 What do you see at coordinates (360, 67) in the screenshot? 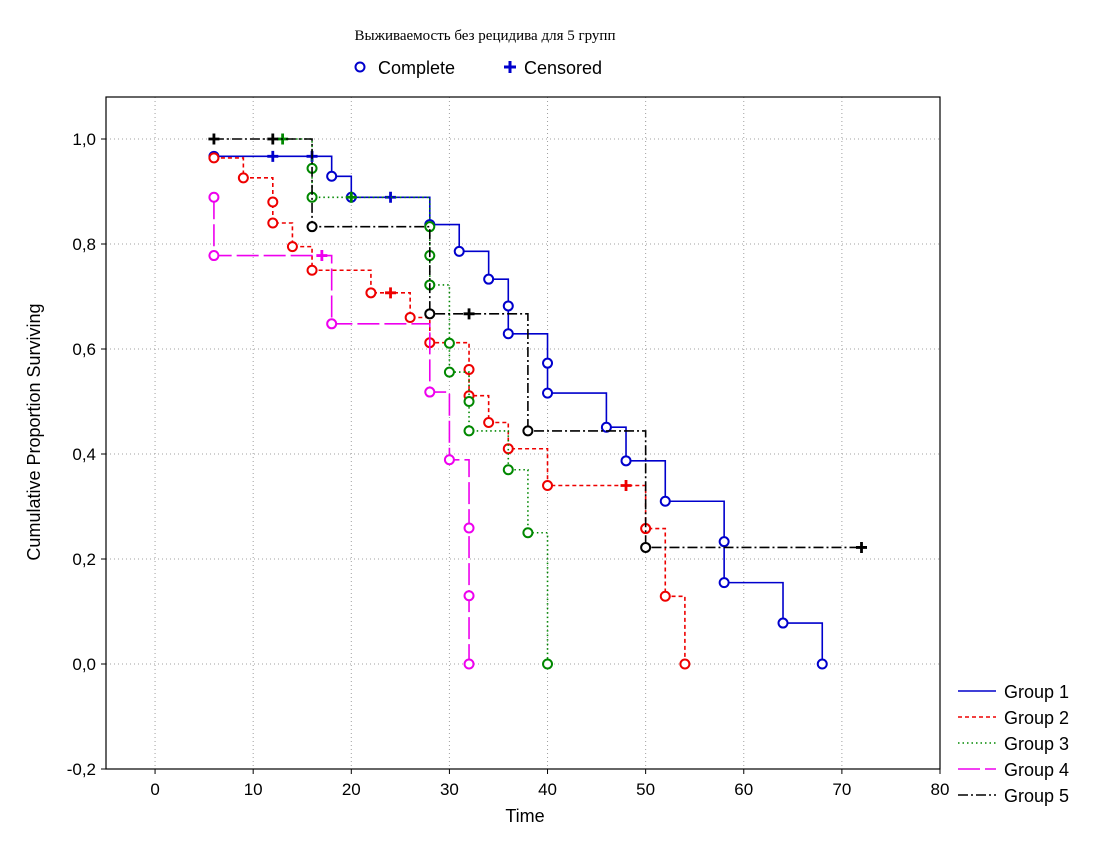
I see `complete-marker-icon` at bounding box center [360, 67].